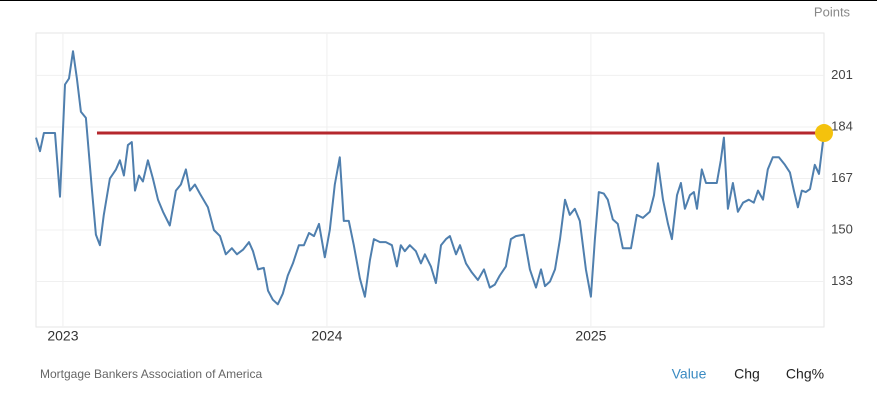  What do you see at coordinates (747, 374) in the screenshot?
I see `chg-button: Chg` at bounding box center [747, 374].